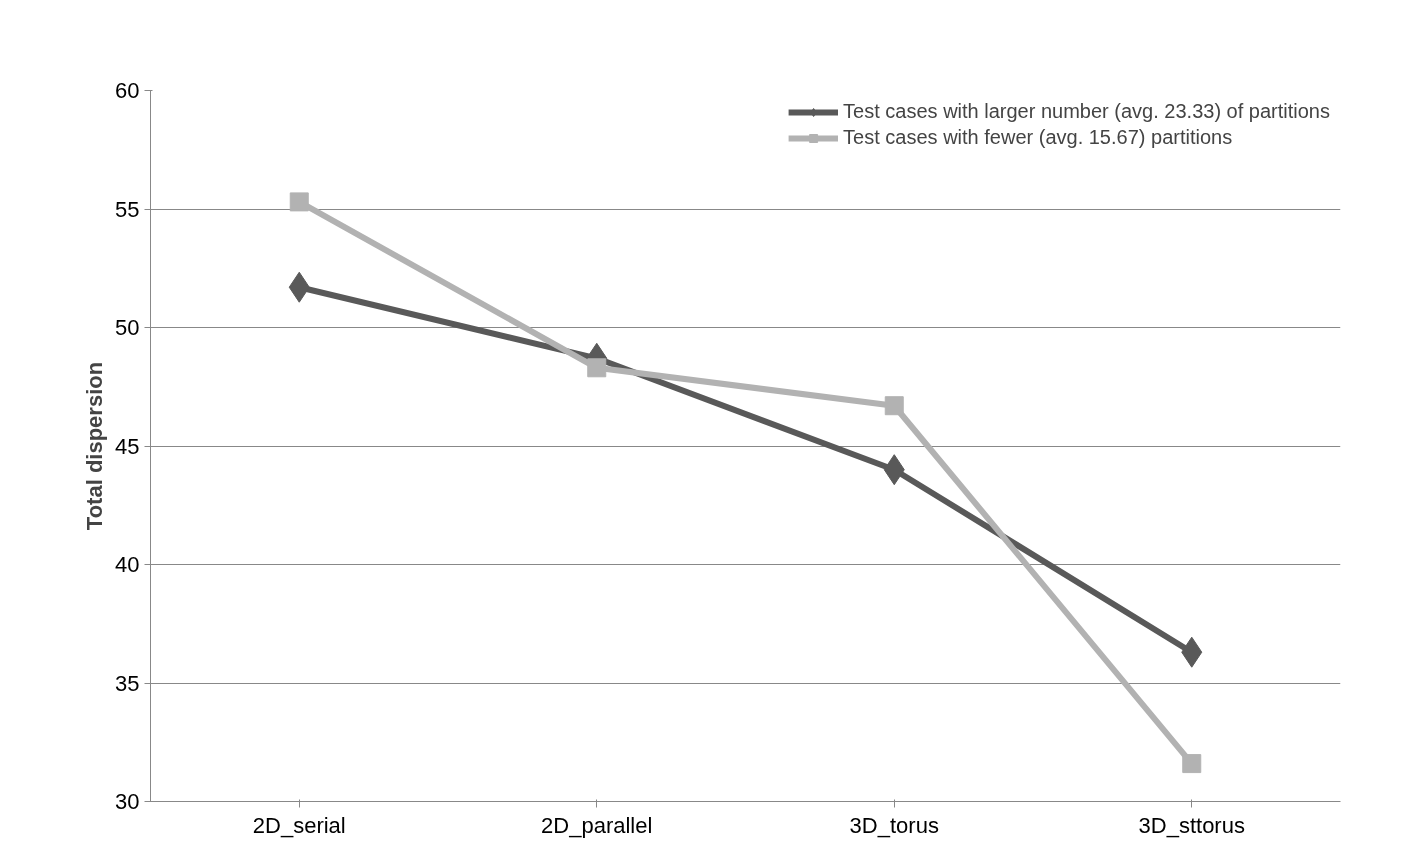 The image size is (1401, 860). What do you see at coordinates (299, 825) in the screenshot?
I see `x-tick-label: 2D_serial` at bounding box center [299, 825].